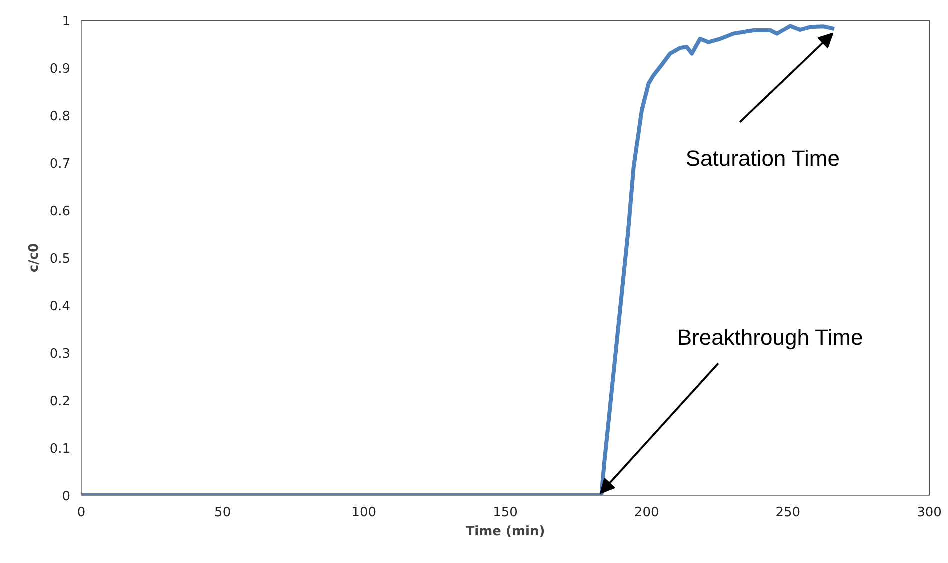 This screenshot has height=563, width=948. Describe the element at coordinates (60, 307) in the screenshot. I see `y-tick-label: 0.4` at that location.